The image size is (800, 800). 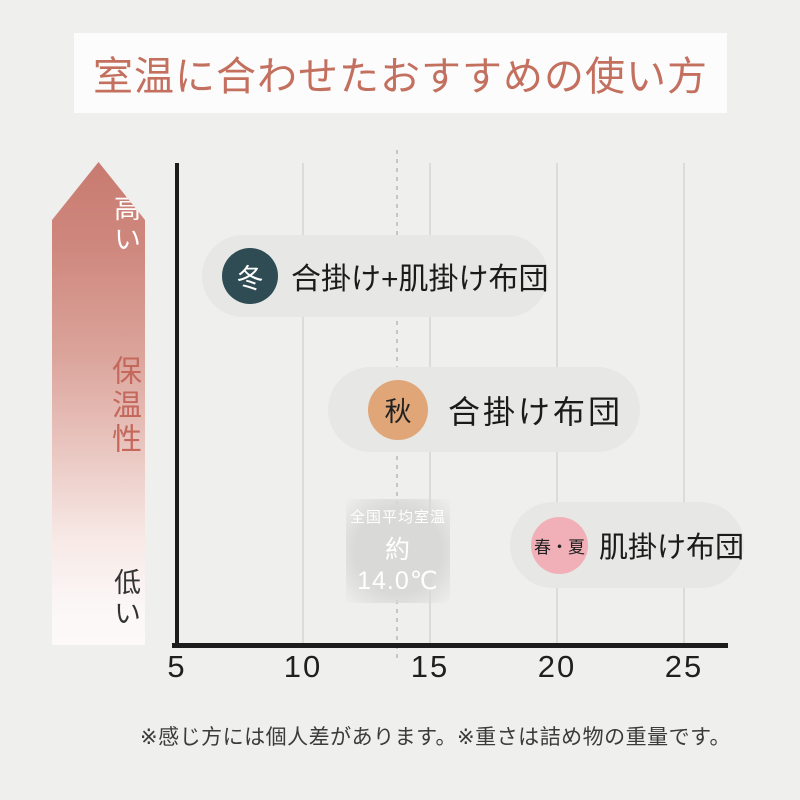 I want to click on average-temperature-caption: 全国平均室温, so click(x=397, y=517).